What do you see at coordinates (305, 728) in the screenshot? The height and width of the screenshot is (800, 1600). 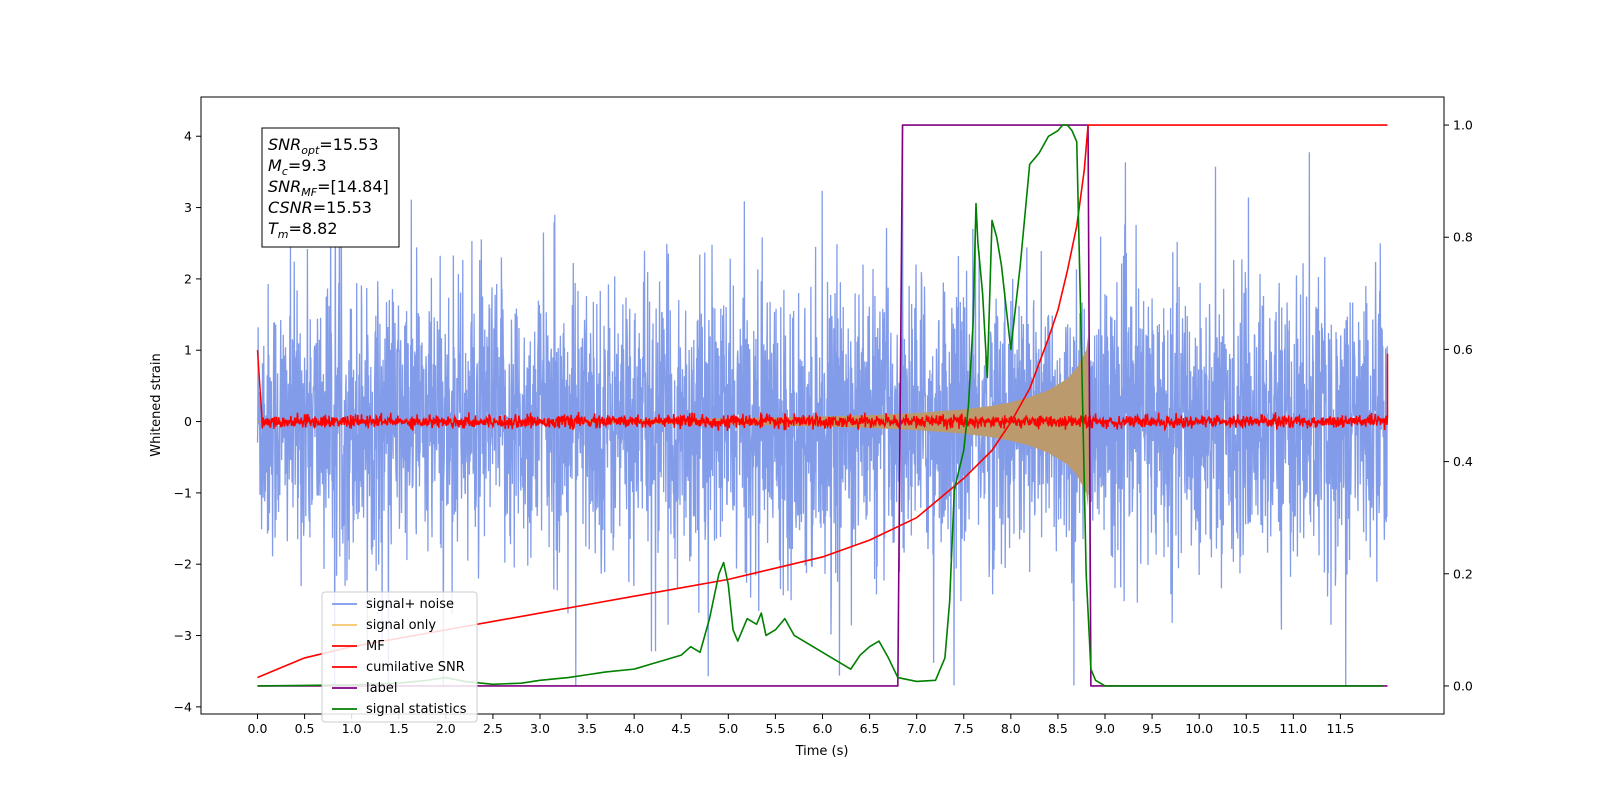 I see `x-tick-label: 0.5` at bounding box center [305, 728].